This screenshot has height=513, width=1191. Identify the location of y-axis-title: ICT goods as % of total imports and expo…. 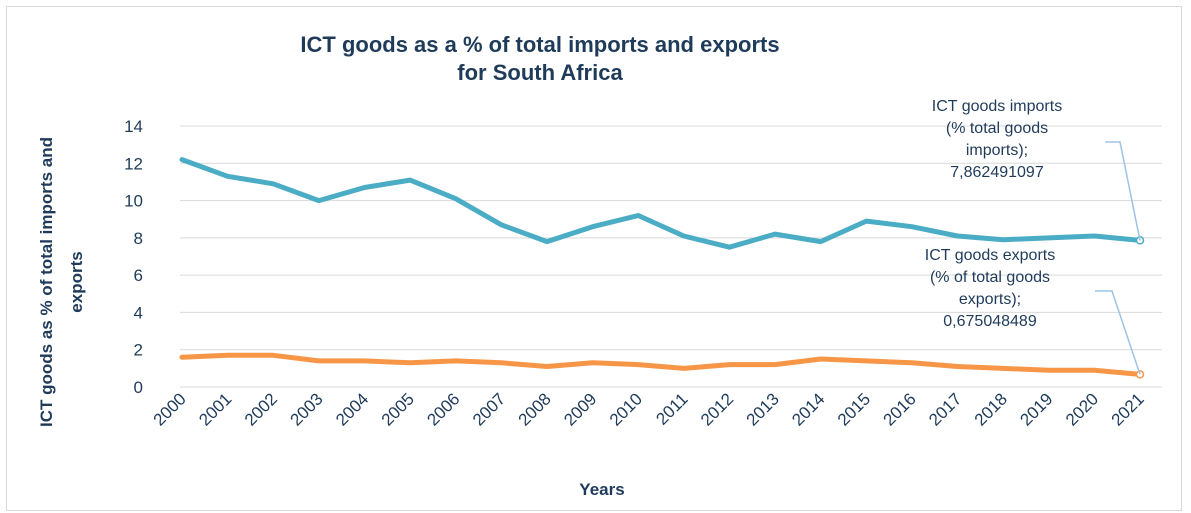
(61, 282).